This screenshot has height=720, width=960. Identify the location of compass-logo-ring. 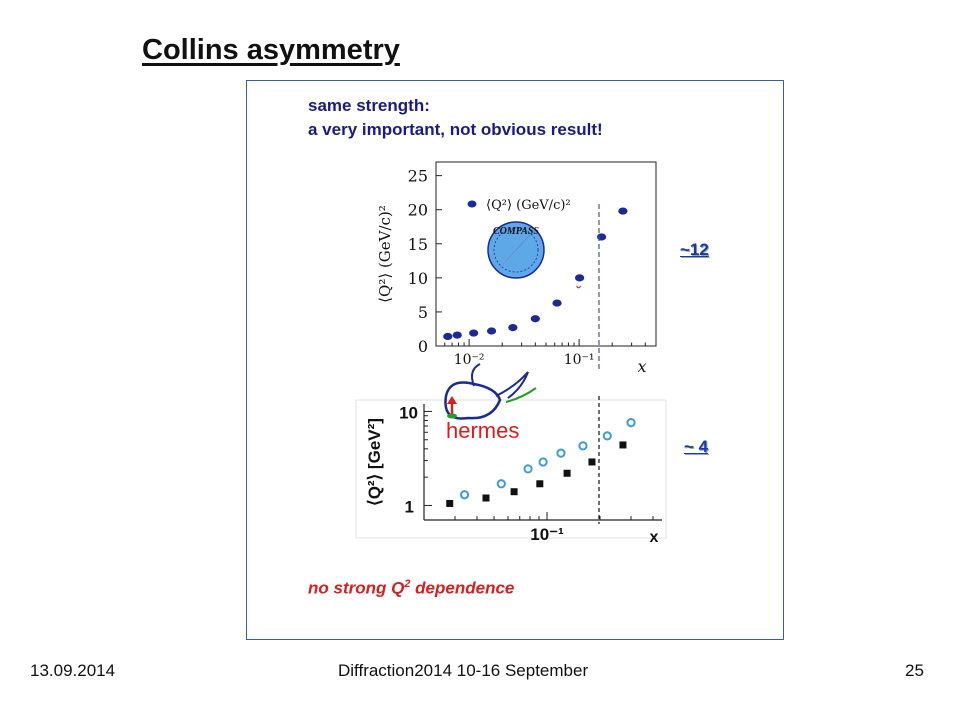
(516, 250).